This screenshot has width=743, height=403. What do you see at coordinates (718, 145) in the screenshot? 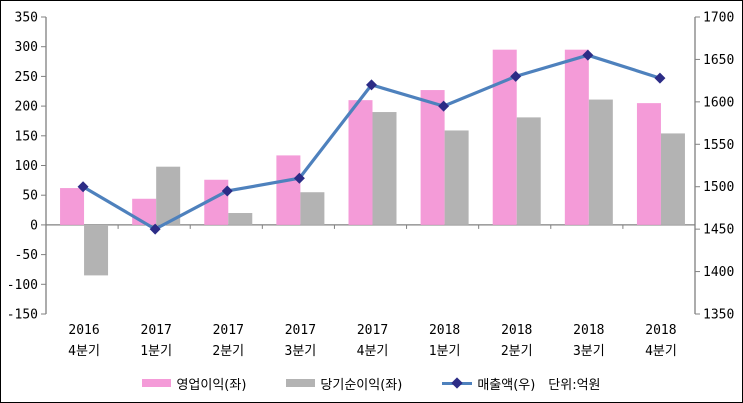
I see `right-axis-tick-label: 1550` at bounding box center [718, 145].